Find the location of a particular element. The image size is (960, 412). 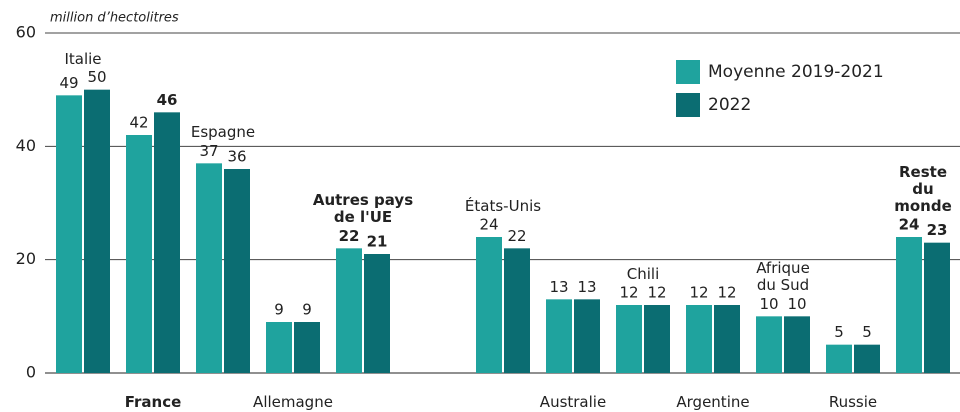

value-label: 42 is located at coordinates (138, 123).